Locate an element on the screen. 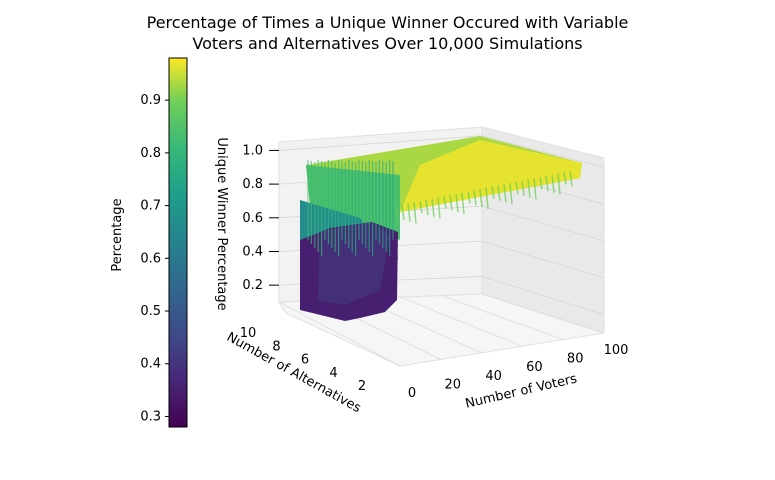 Image resolution: width=775 pixels, height=480 pixels. y-tick-label: 8 is located at coordinates (276, 346).